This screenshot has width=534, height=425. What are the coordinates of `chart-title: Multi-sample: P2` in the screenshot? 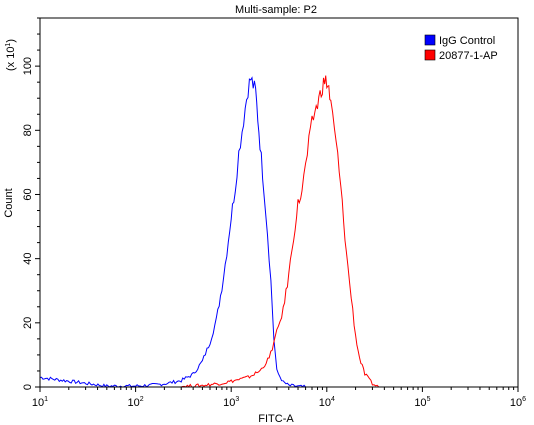 It's located at (276, 10).